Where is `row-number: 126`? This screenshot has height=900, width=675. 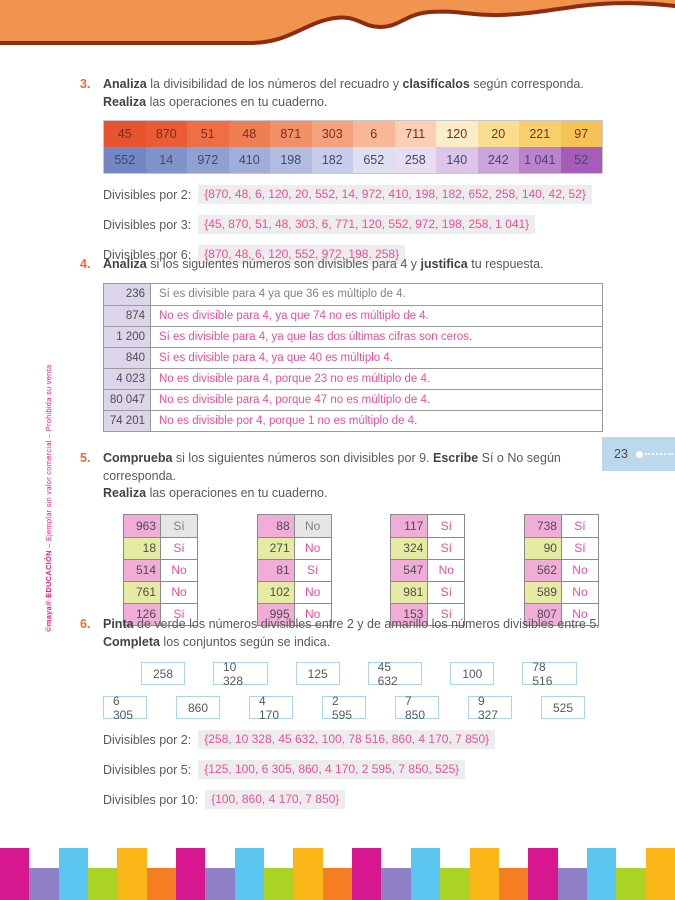 row-number: 126 is located at coordinates (142, 614).